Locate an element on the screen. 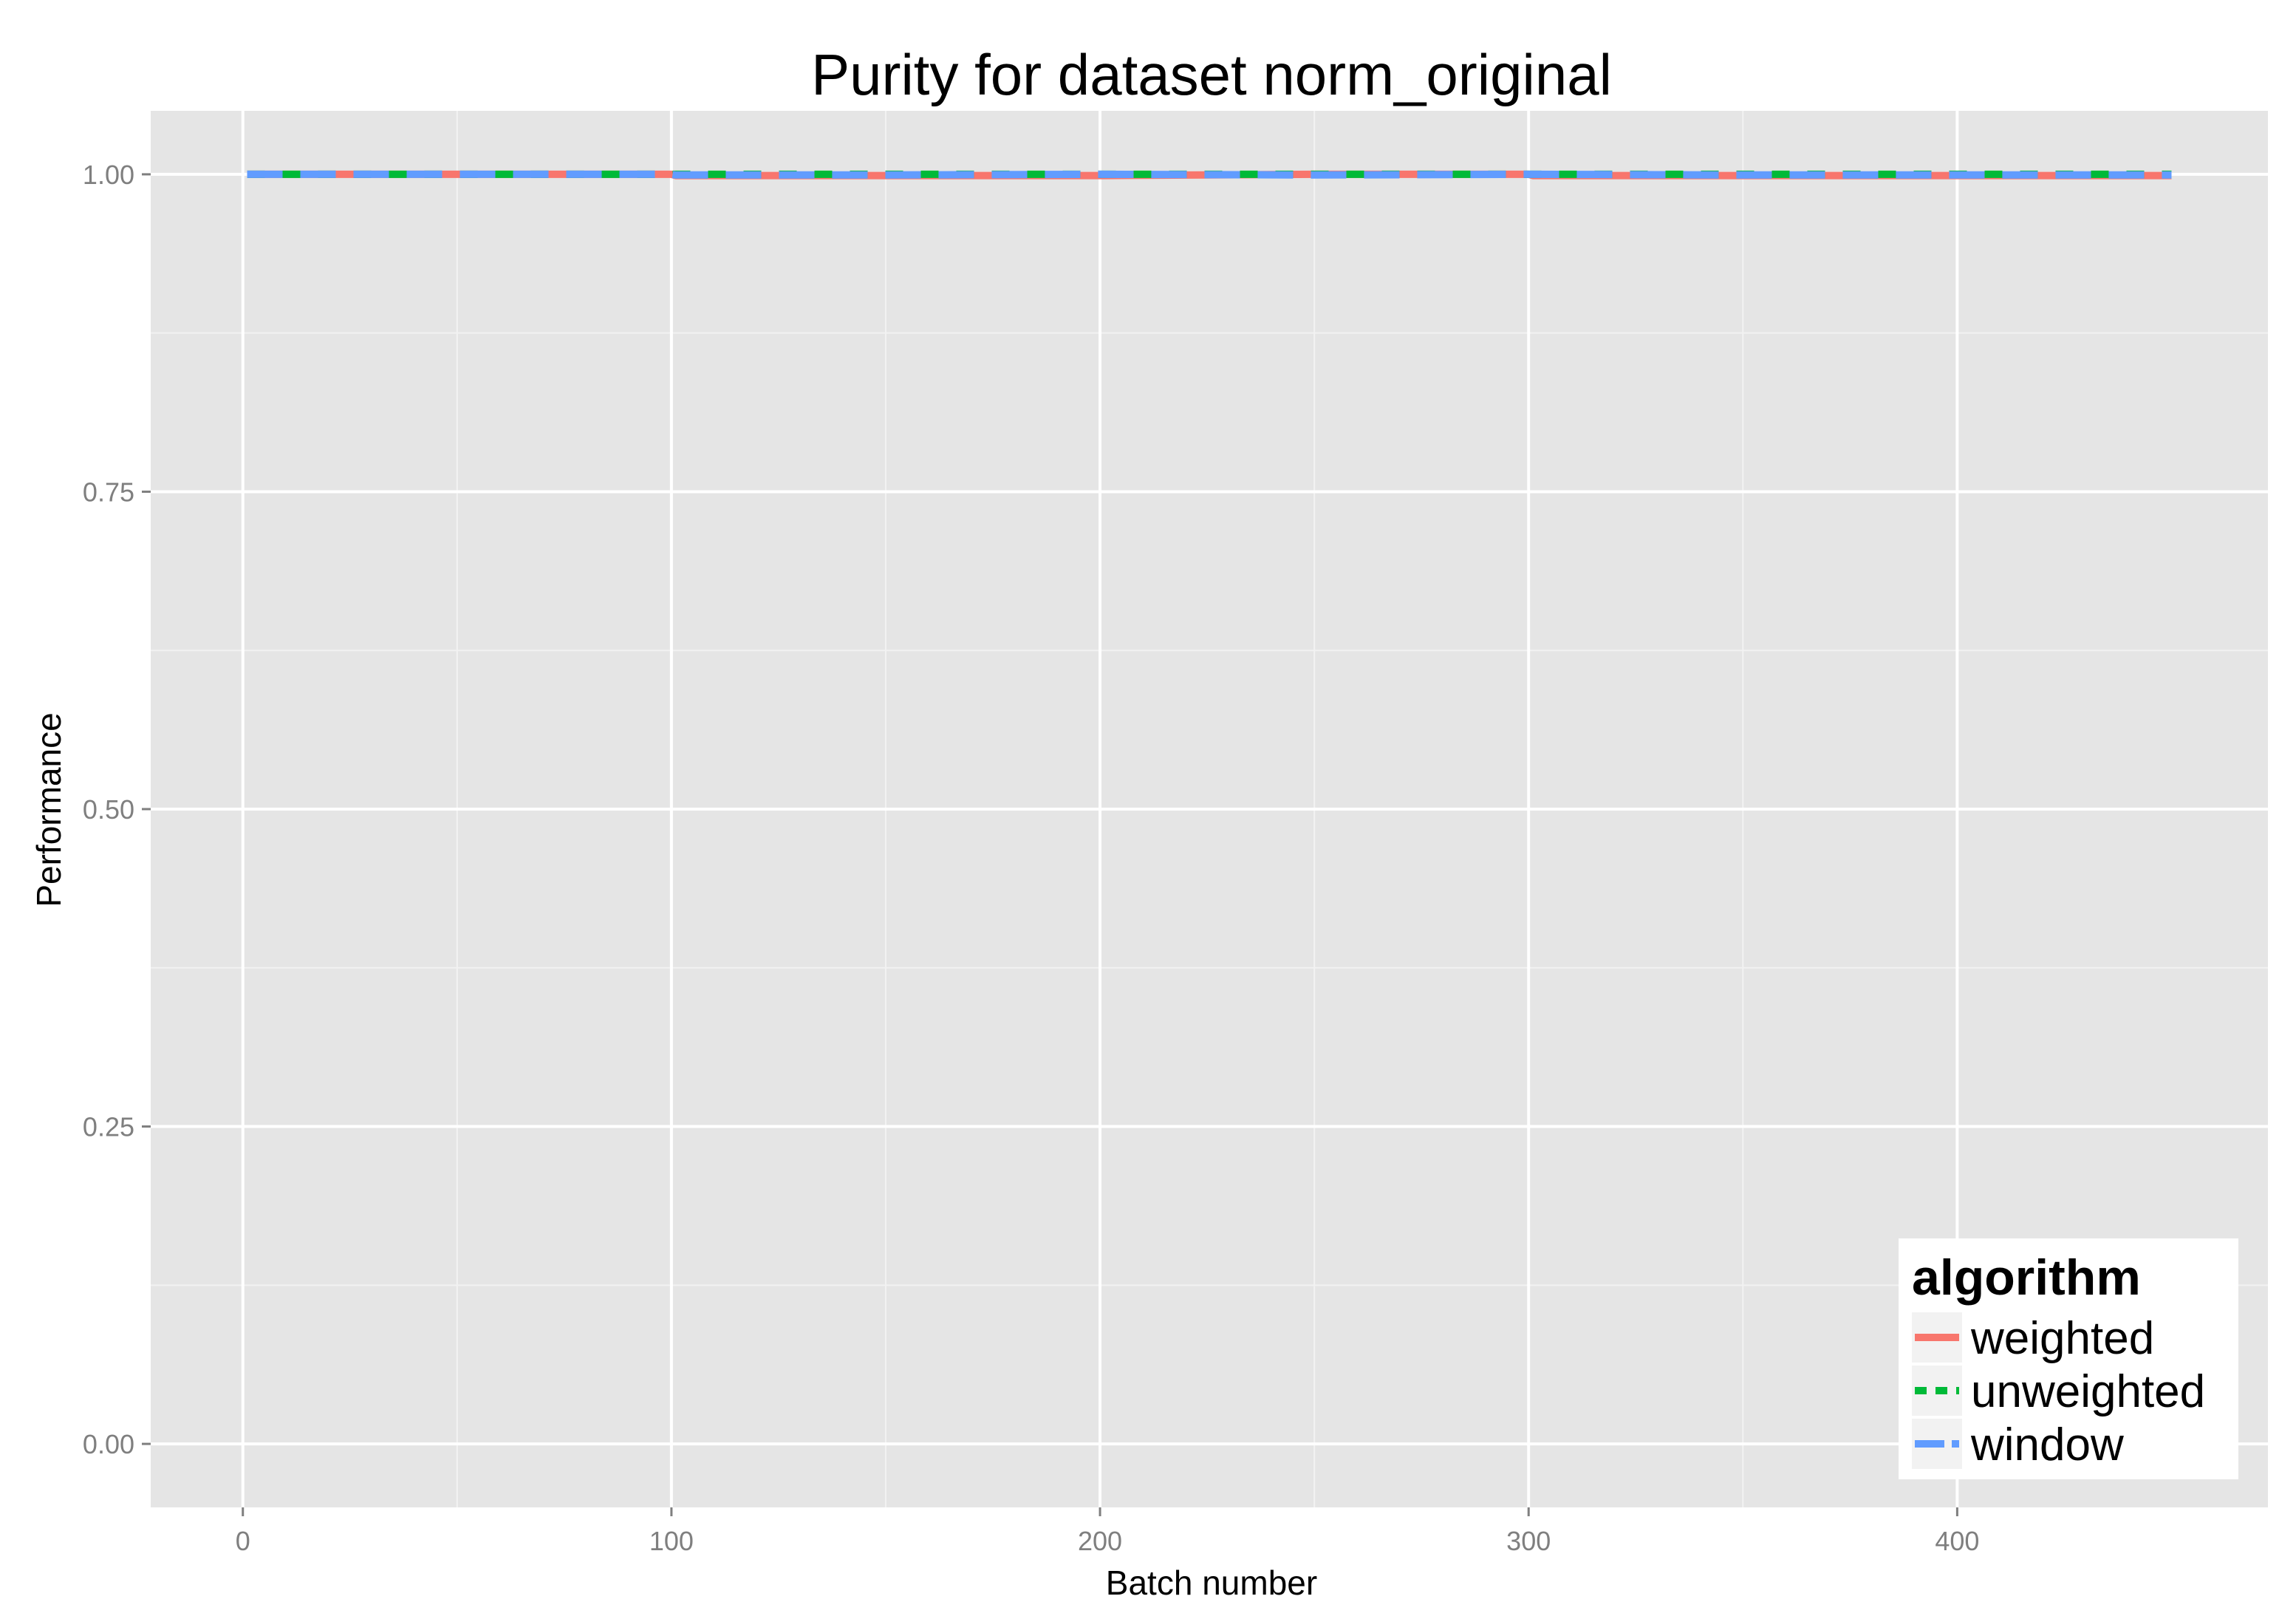 The width and height of the screenshot is (2296, 1616). x-tick-label: 100 is located at coordinates (671, 1541).